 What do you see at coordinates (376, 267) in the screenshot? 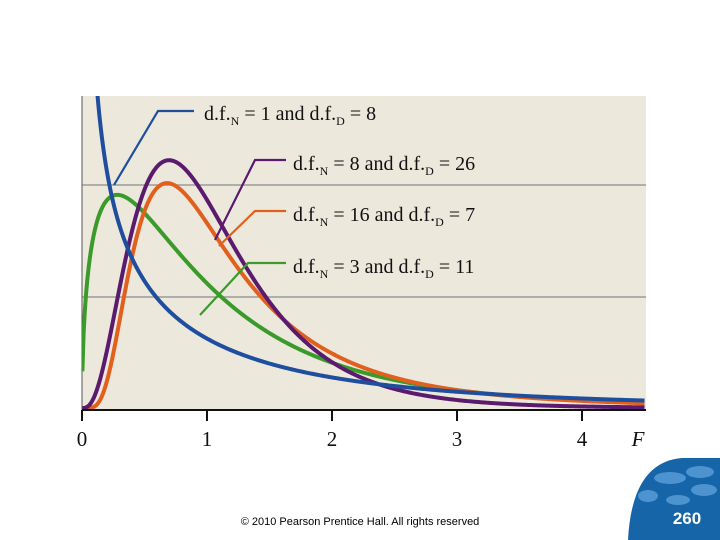
I see `label-text: = 3 and d.f.` at bounding box center [376, 267].